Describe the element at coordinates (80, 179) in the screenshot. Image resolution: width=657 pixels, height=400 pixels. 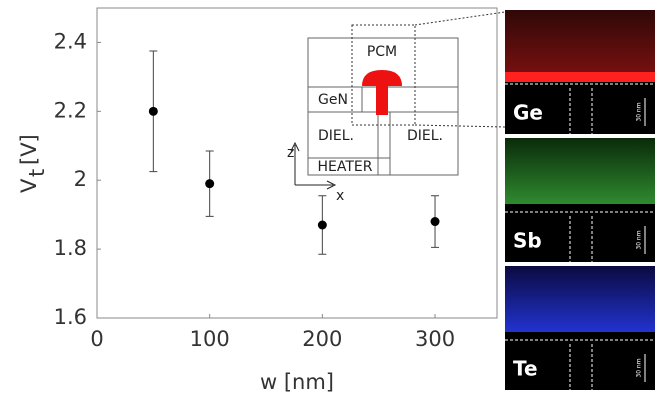
I see `y-tick-label: 2` at that location.